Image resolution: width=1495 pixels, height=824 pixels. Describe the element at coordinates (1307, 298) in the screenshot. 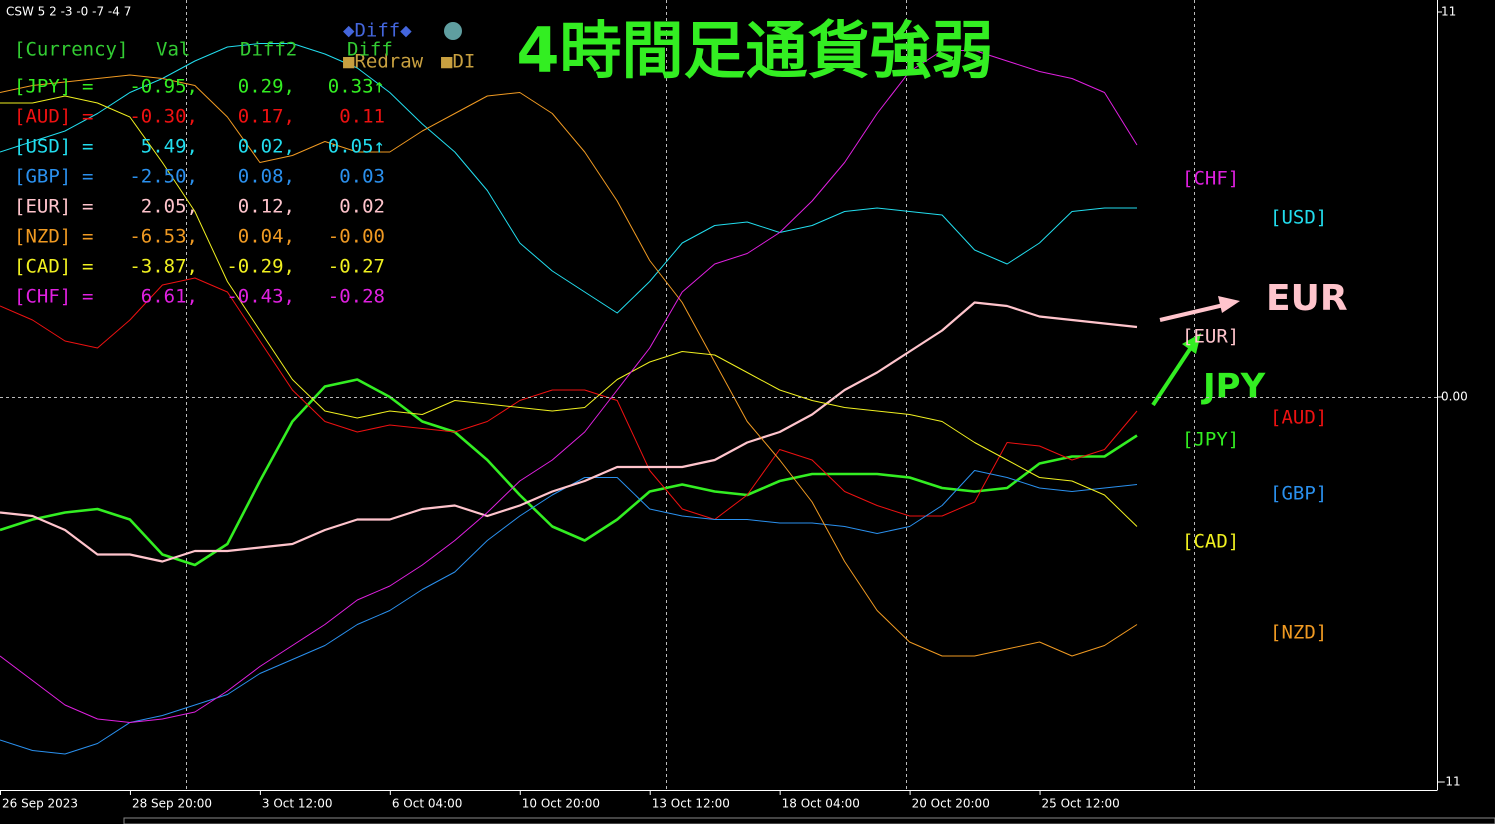

I see `annotation: EUR` at that location.